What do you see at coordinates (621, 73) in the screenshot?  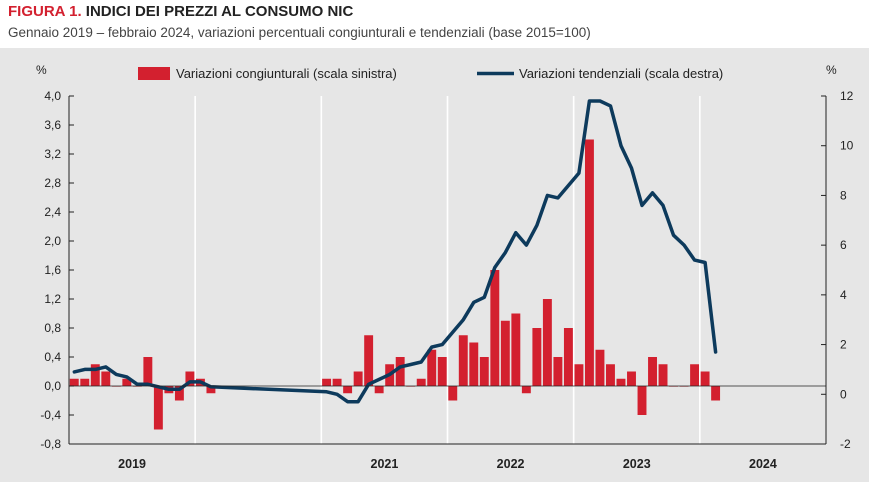 I see `legend-label-line: Variazioni tendenziali (scala destra)` at bounding box center [621, 73].